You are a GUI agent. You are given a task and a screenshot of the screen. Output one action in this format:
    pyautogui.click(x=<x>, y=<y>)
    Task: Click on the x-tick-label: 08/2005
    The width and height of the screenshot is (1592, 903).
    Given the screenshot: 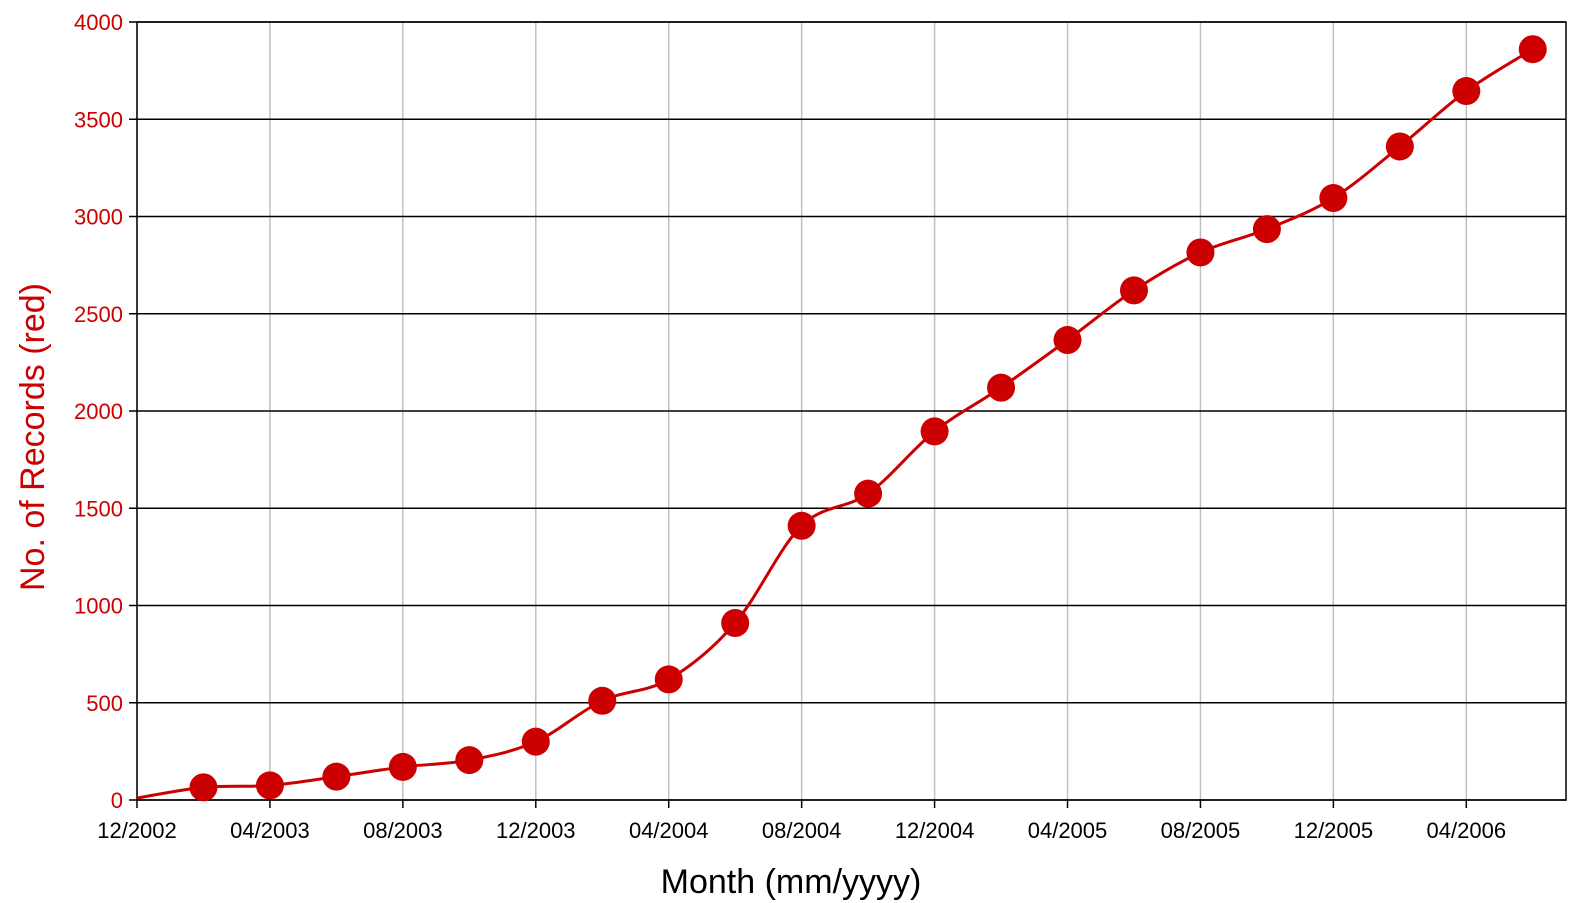 What is the action you would take?
    pyautogui.click(x=1201, y=830)
    